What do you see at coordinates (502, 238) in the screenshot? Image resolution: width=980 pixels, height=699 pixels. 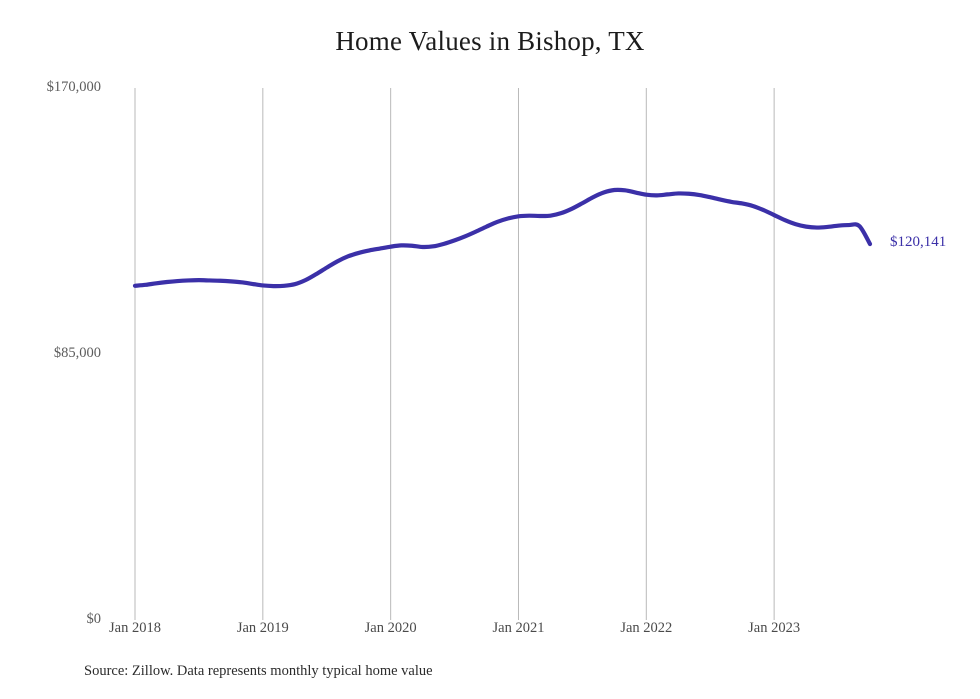 I see `data-line-series` at bounding box center [502, 238].